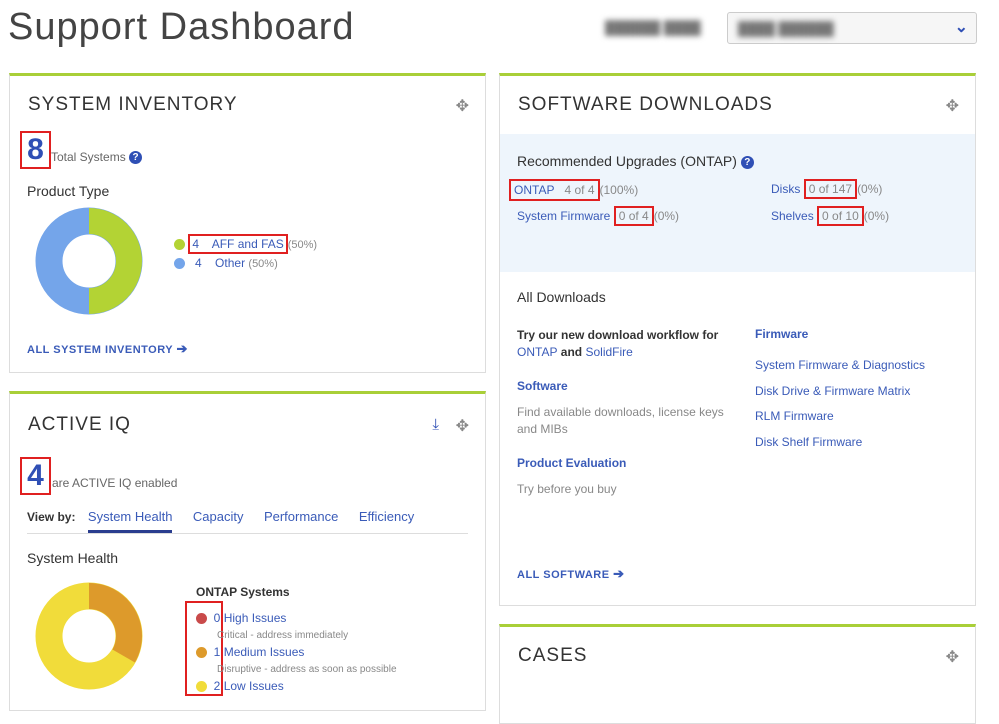 Image resolution: width=999 pixels, height=724 pixels. Describe the element at coordinates (130, 521) in the screenshot. I see `tab-system-health: System Health` at that location.